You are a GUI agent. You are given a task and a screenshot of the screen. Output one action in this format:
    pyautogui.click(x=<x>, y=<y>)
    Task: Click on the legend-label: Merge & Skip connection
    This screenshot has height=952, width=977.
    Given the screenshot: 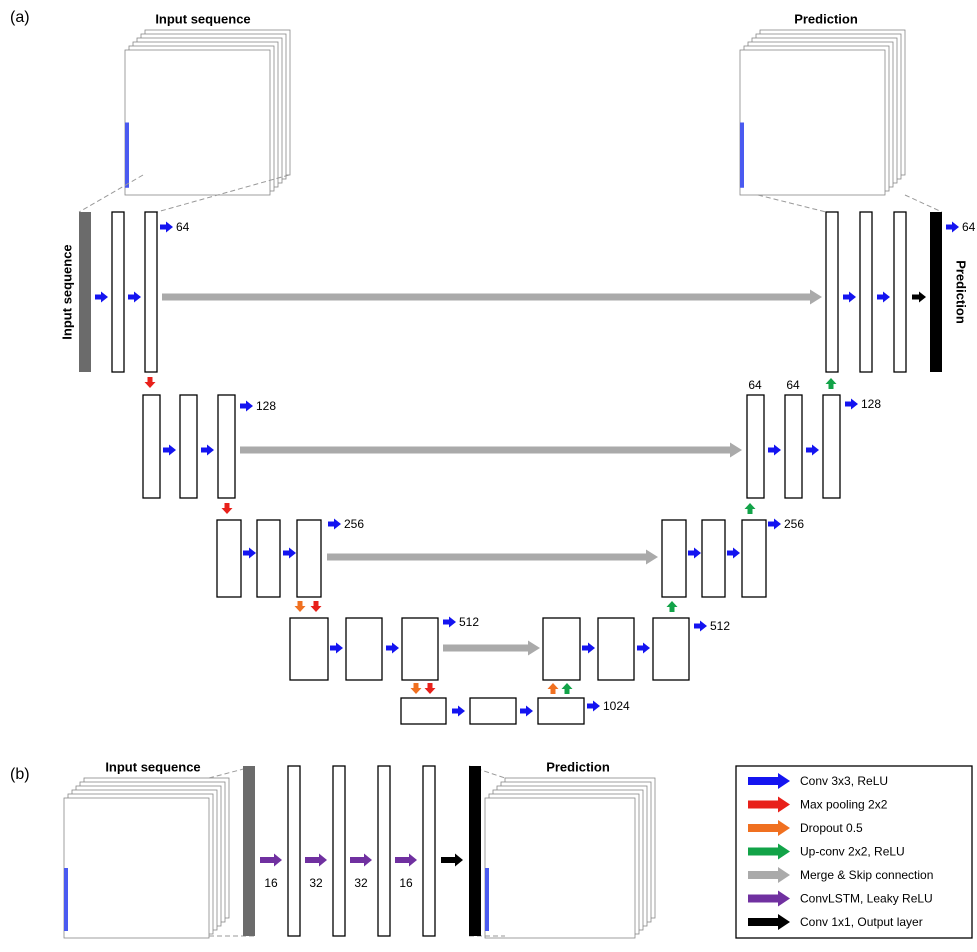 What is the action you would take?
    pyautogui.click(x=866, y=875)
    